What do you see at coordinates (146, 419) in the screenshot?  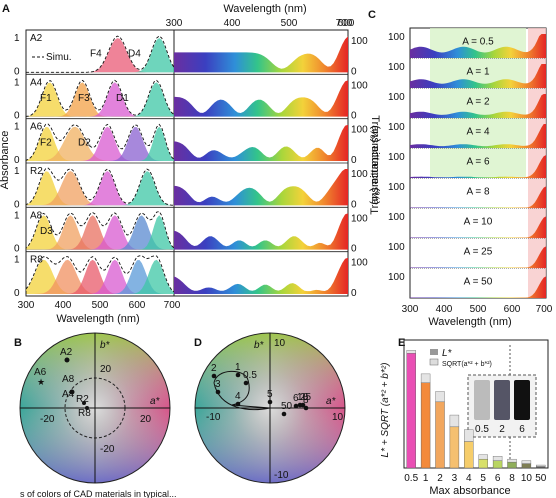 I see `b-tick: 20` at bounding box center [146, 419].